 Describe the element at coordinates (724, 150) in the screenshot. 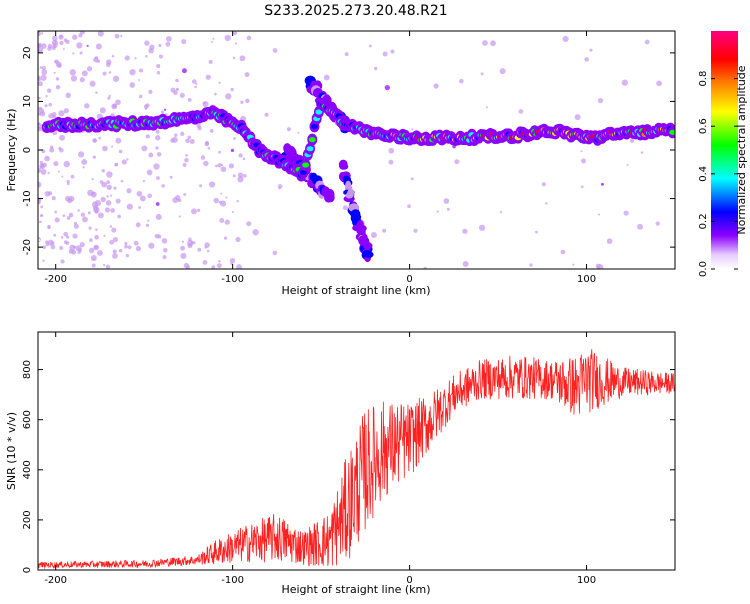

I see `colorbar-gradient` at that location.